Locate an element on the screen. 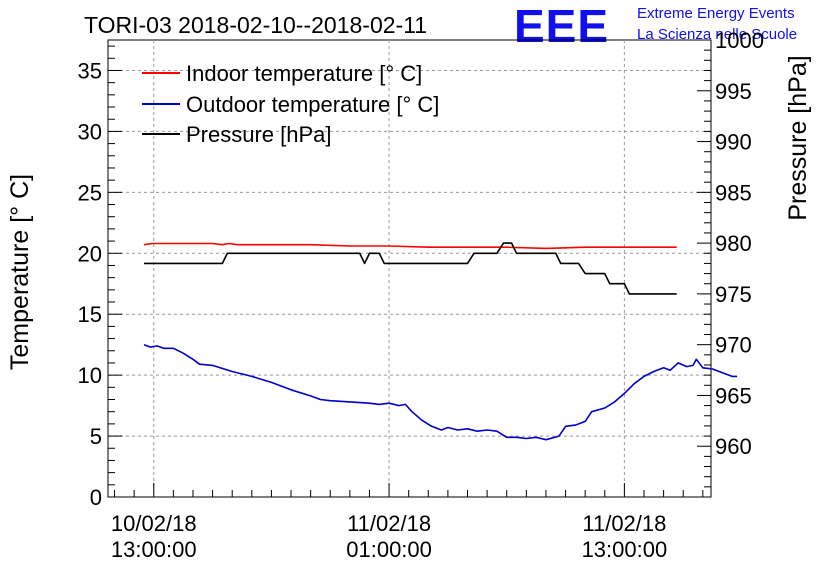 The height and width of the screenshot is (572, 836). y2-tick-label: 995 is located at coordinates (733, 91).